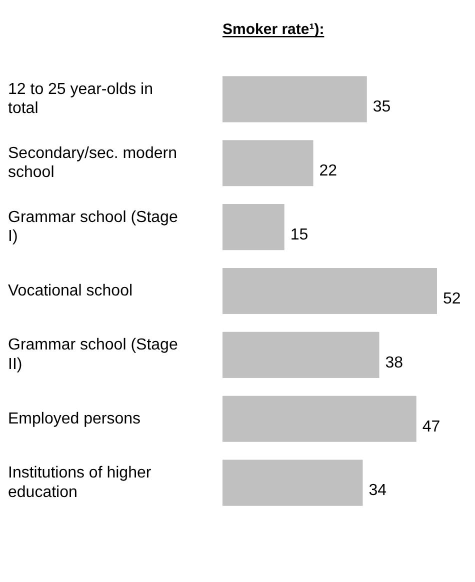 This screenshot has width=475, height=582. What do you see at coordinates (452, 299) in the screenshot?
I see `data-label: 52` at bounding box center [452, 299].